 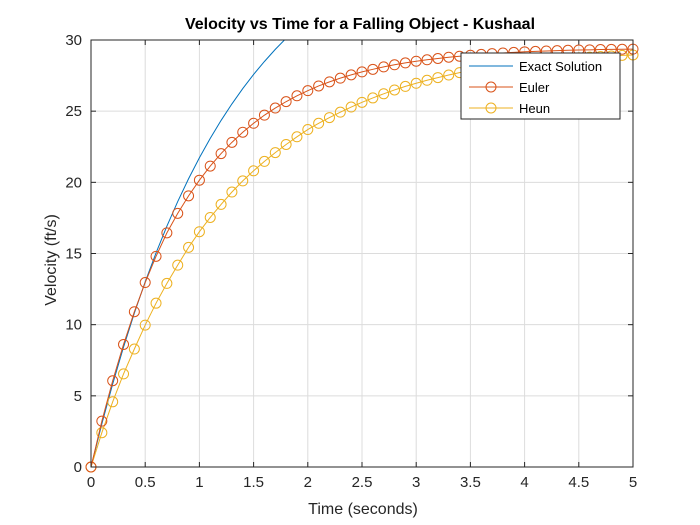 I want to click on y-axis-title: Velocity (ft/s), so click(x=51, y=260).